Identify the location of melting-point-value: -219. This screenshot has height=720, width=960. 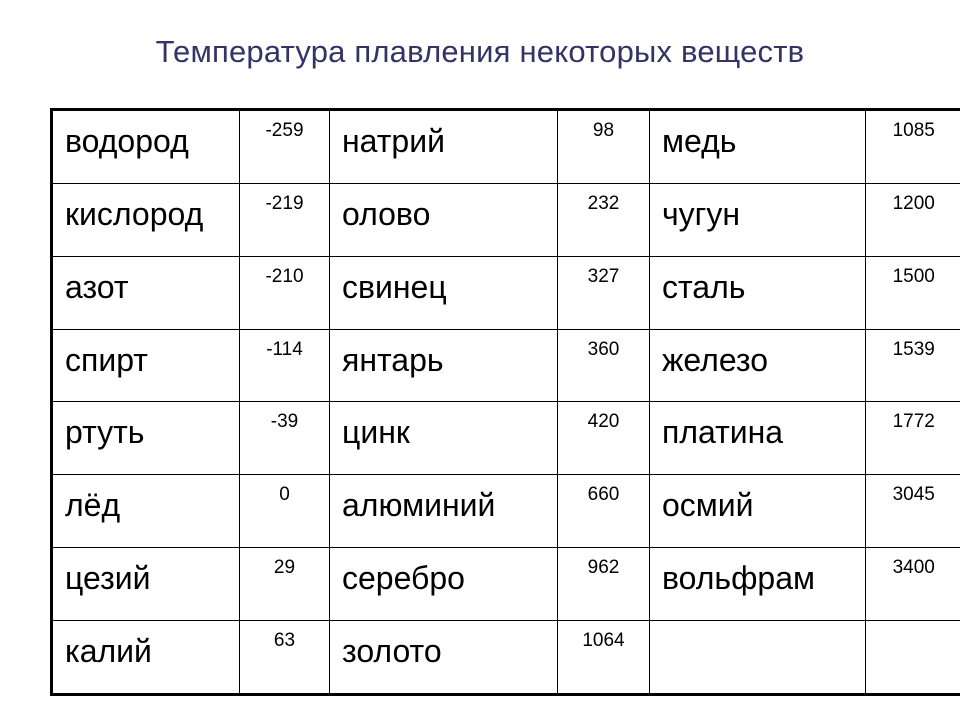
(284, 220).